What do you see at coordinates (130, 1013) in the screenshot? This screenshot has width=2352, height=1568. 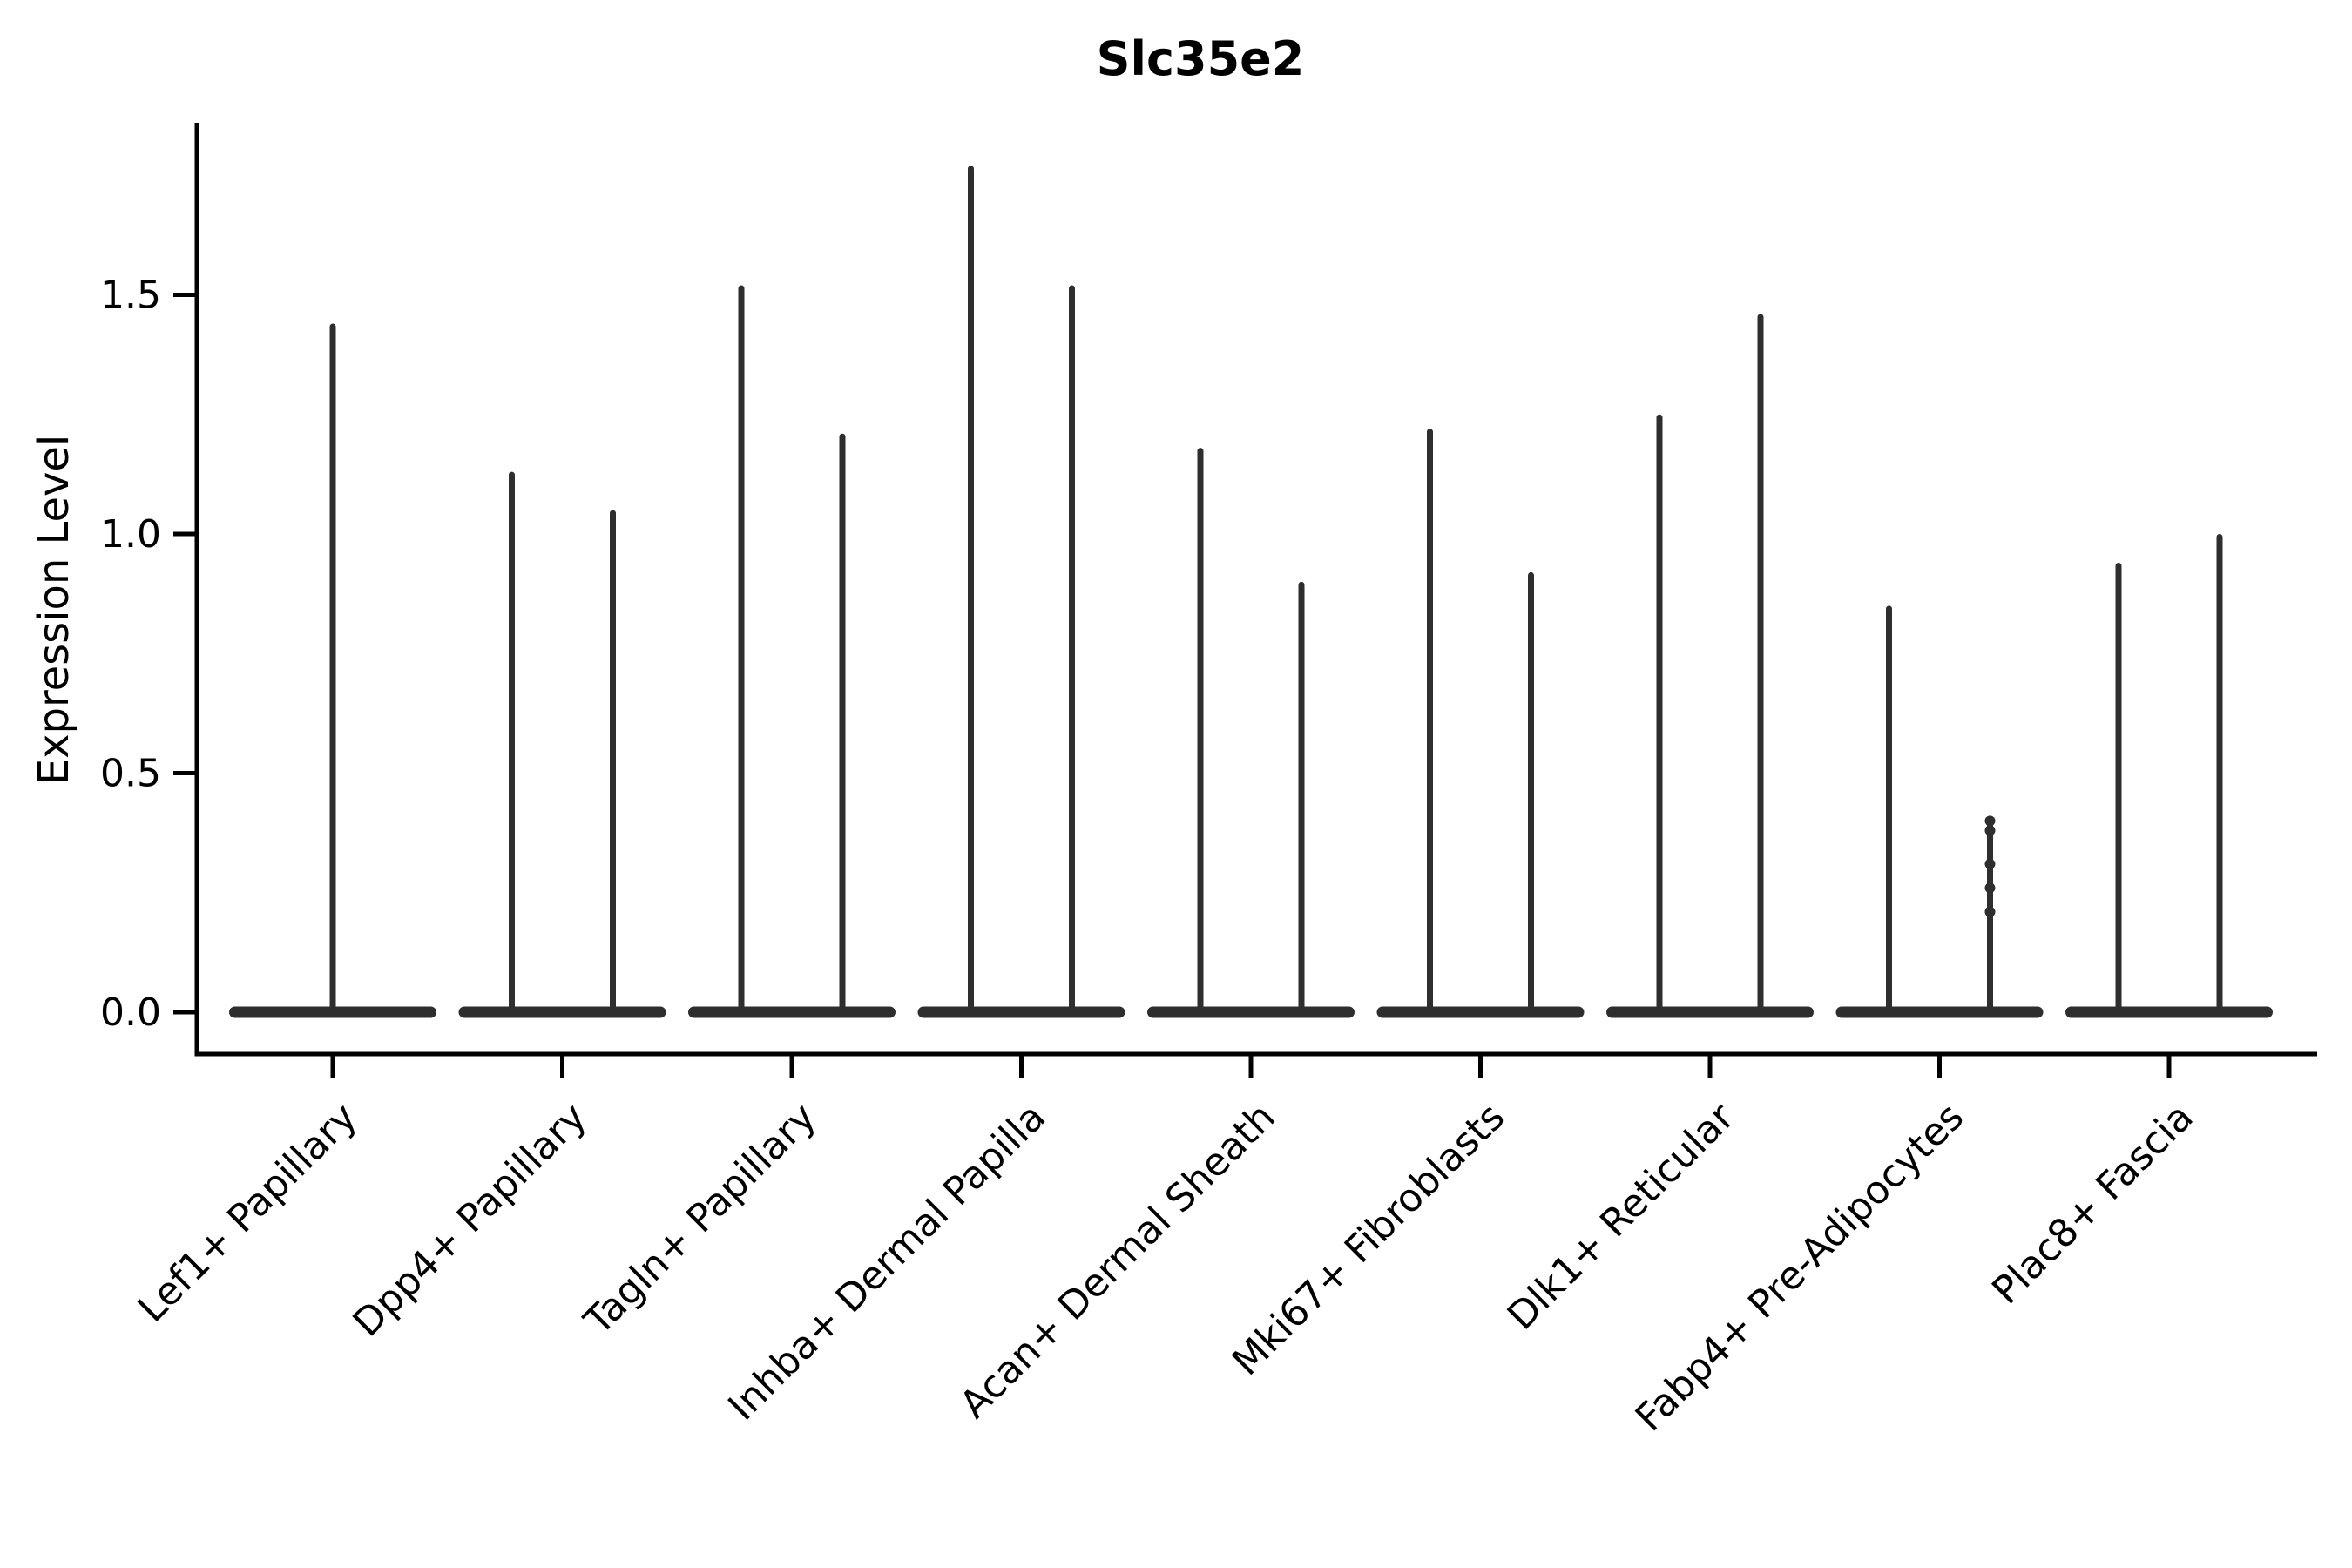 I see `y-tick-label: 0.0` at bounding box center [130, 1013].